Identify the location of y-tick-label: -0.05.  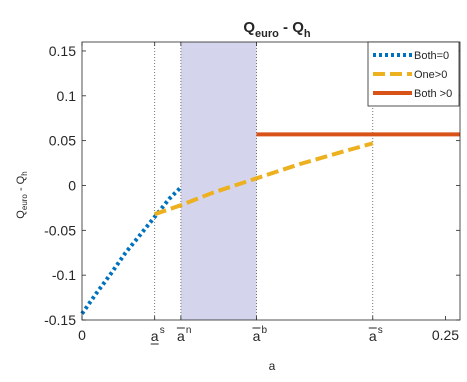
(60, 230).